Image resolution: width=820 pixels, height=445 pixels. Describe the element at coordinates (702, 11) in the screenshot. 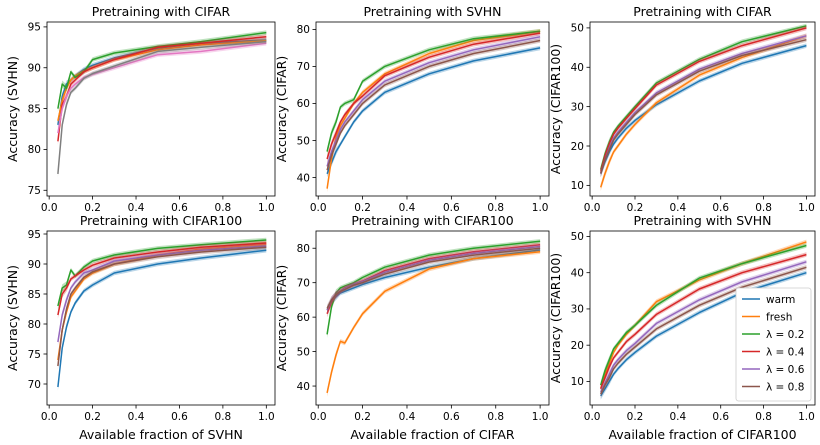

I see `chart-title: Pretraining with CIFAR` at that location.